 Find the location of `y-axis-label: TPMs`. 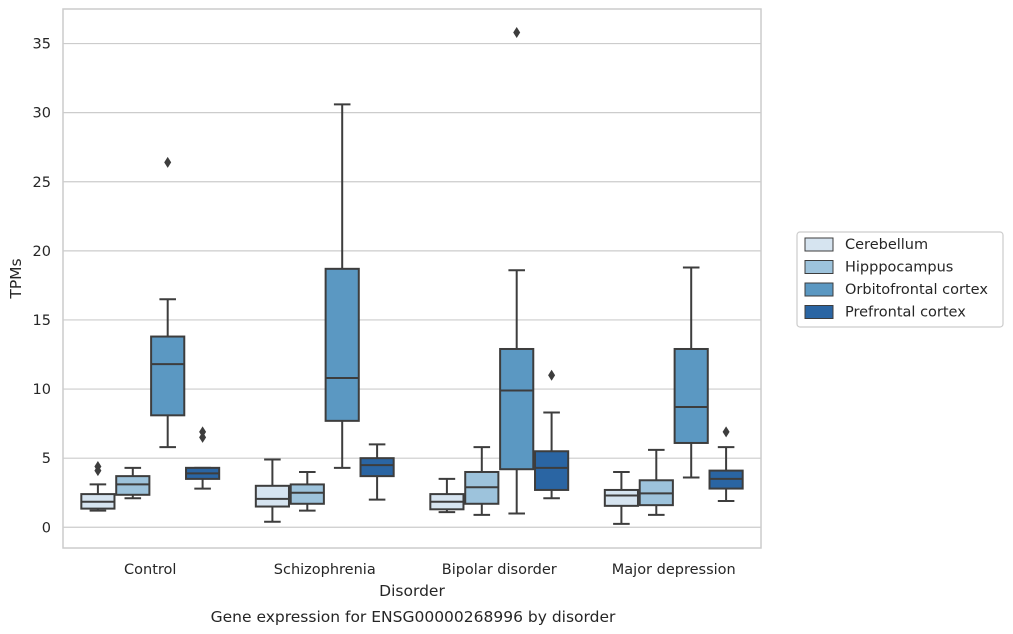

y-axis-label: TPMs is located at coordinates (16, 278).